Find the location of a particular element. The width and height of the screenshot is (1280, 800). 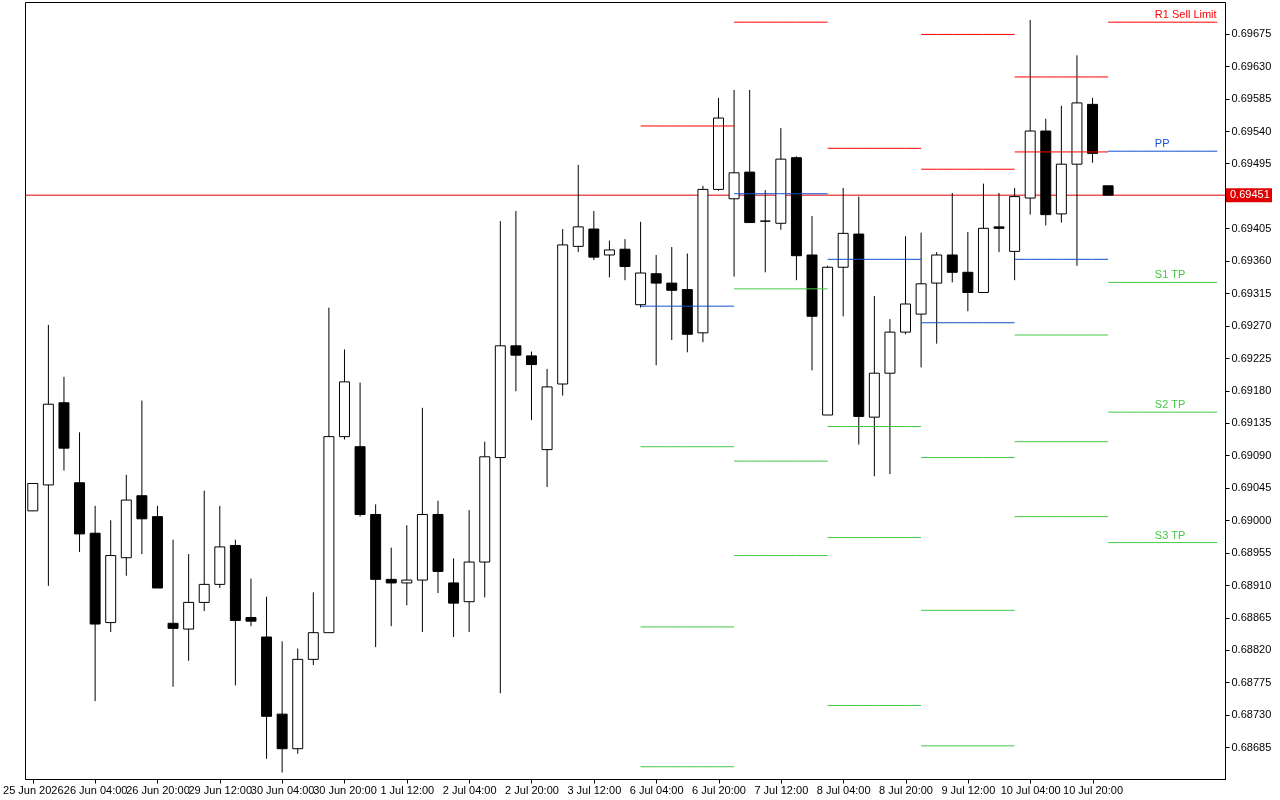

x-tick-label: 2 Jul 20:00 is located at coordinates (532, 789).